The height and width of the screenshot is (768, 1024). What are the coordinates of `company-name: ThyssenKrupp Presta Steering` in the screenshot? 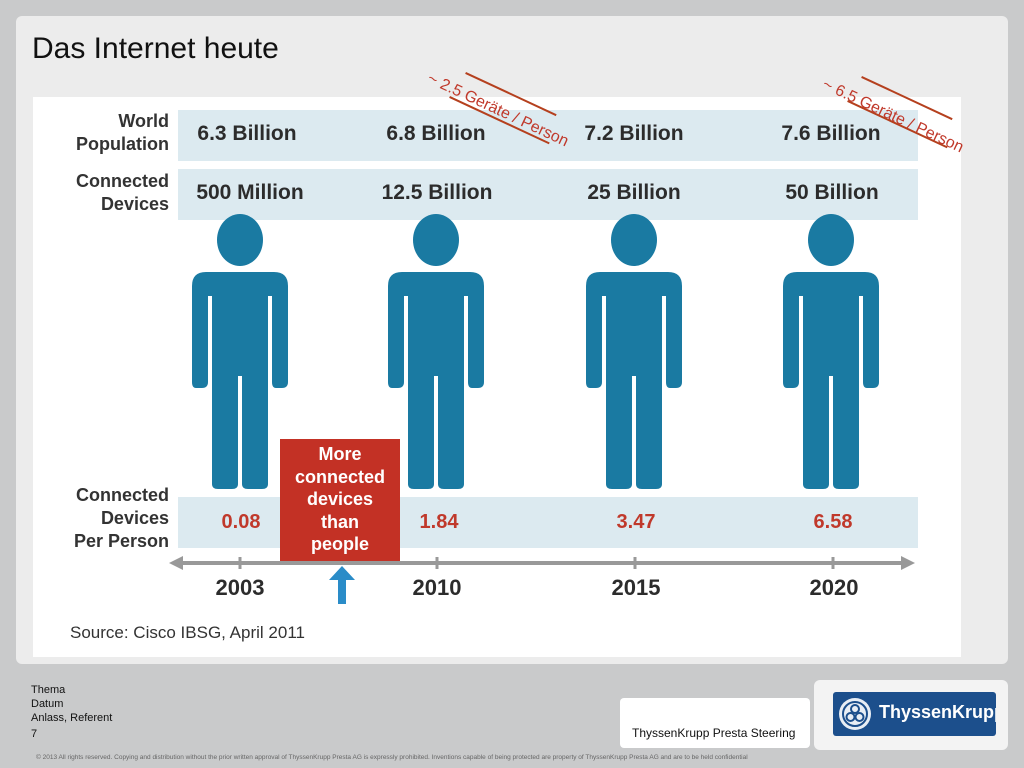 It's located at (714, 733).